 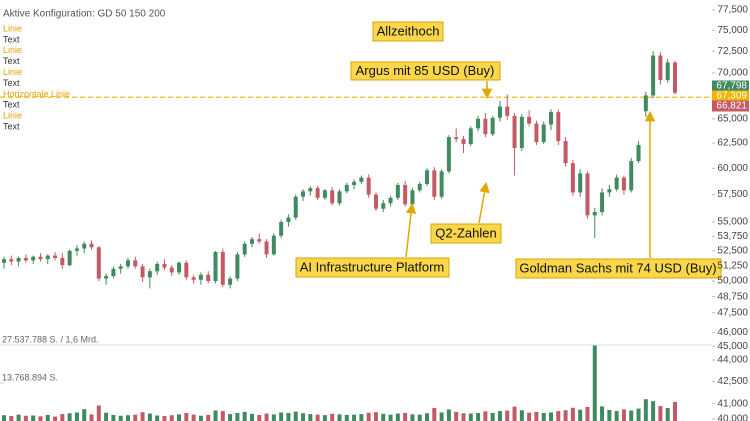 What do you see at coordinates (484, 202) in the screenshot?
I see `annotation-arrow` at bounding box center [484, 202].